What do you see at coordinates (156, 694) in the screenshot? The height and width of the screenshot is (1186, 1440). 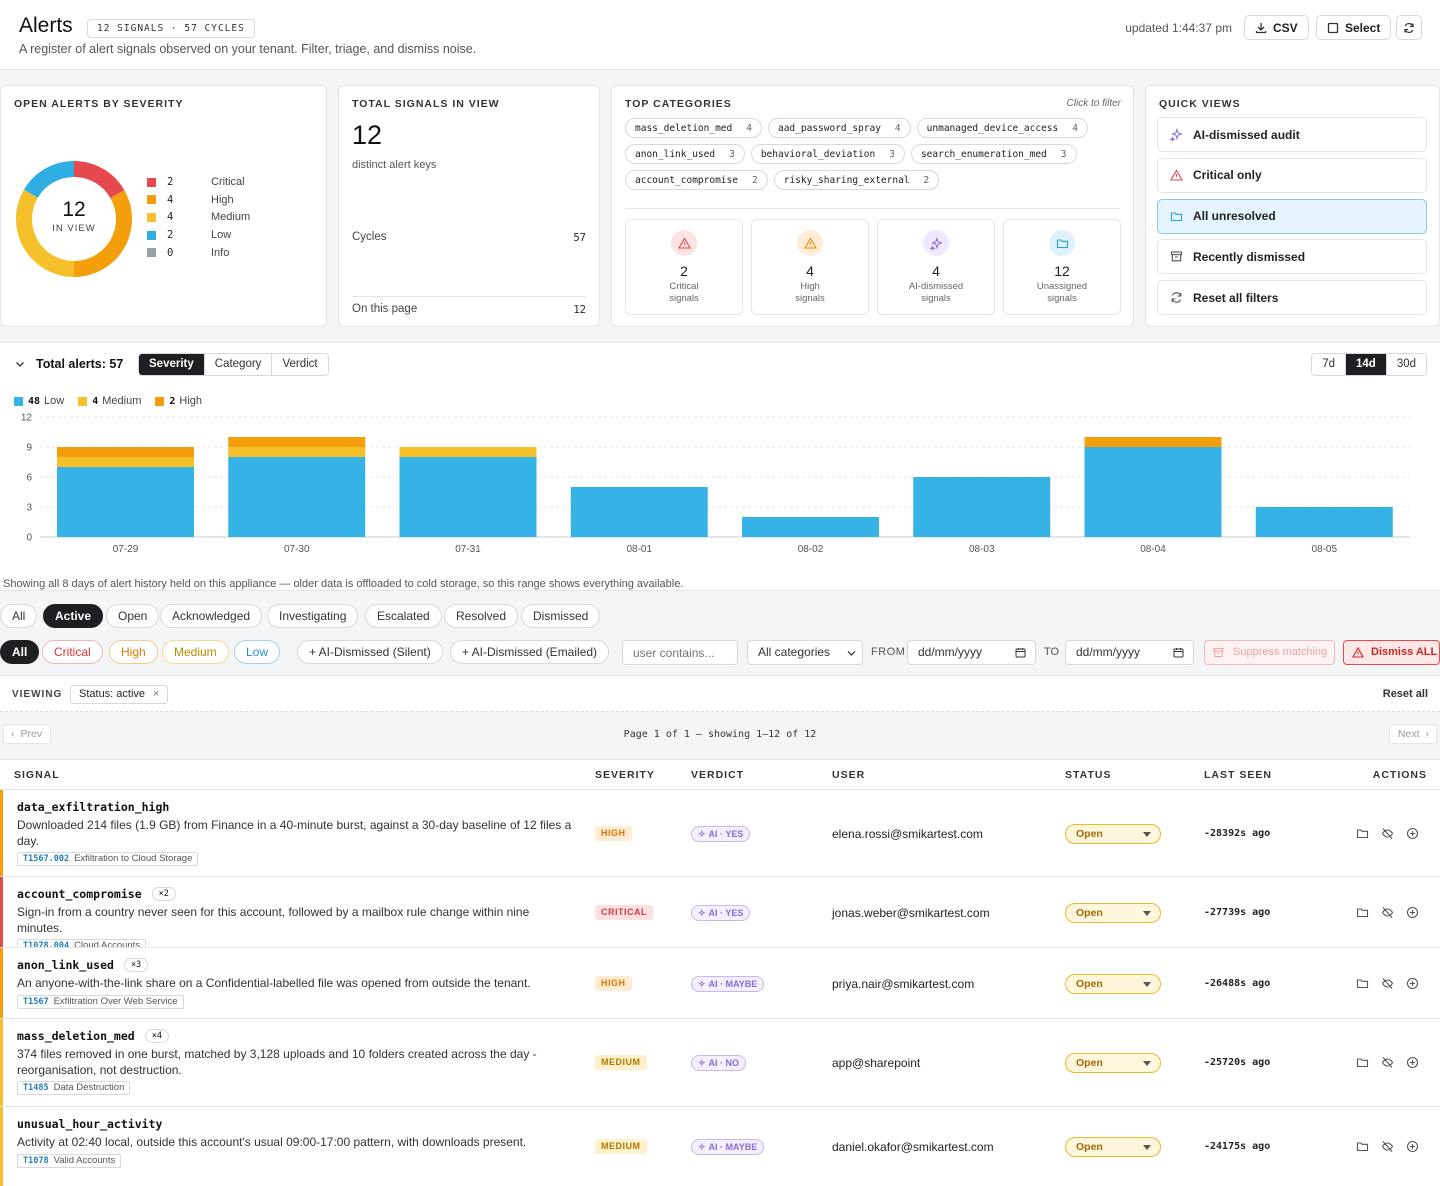 I see `close-icon: ×` at bounding box center [156, 694].